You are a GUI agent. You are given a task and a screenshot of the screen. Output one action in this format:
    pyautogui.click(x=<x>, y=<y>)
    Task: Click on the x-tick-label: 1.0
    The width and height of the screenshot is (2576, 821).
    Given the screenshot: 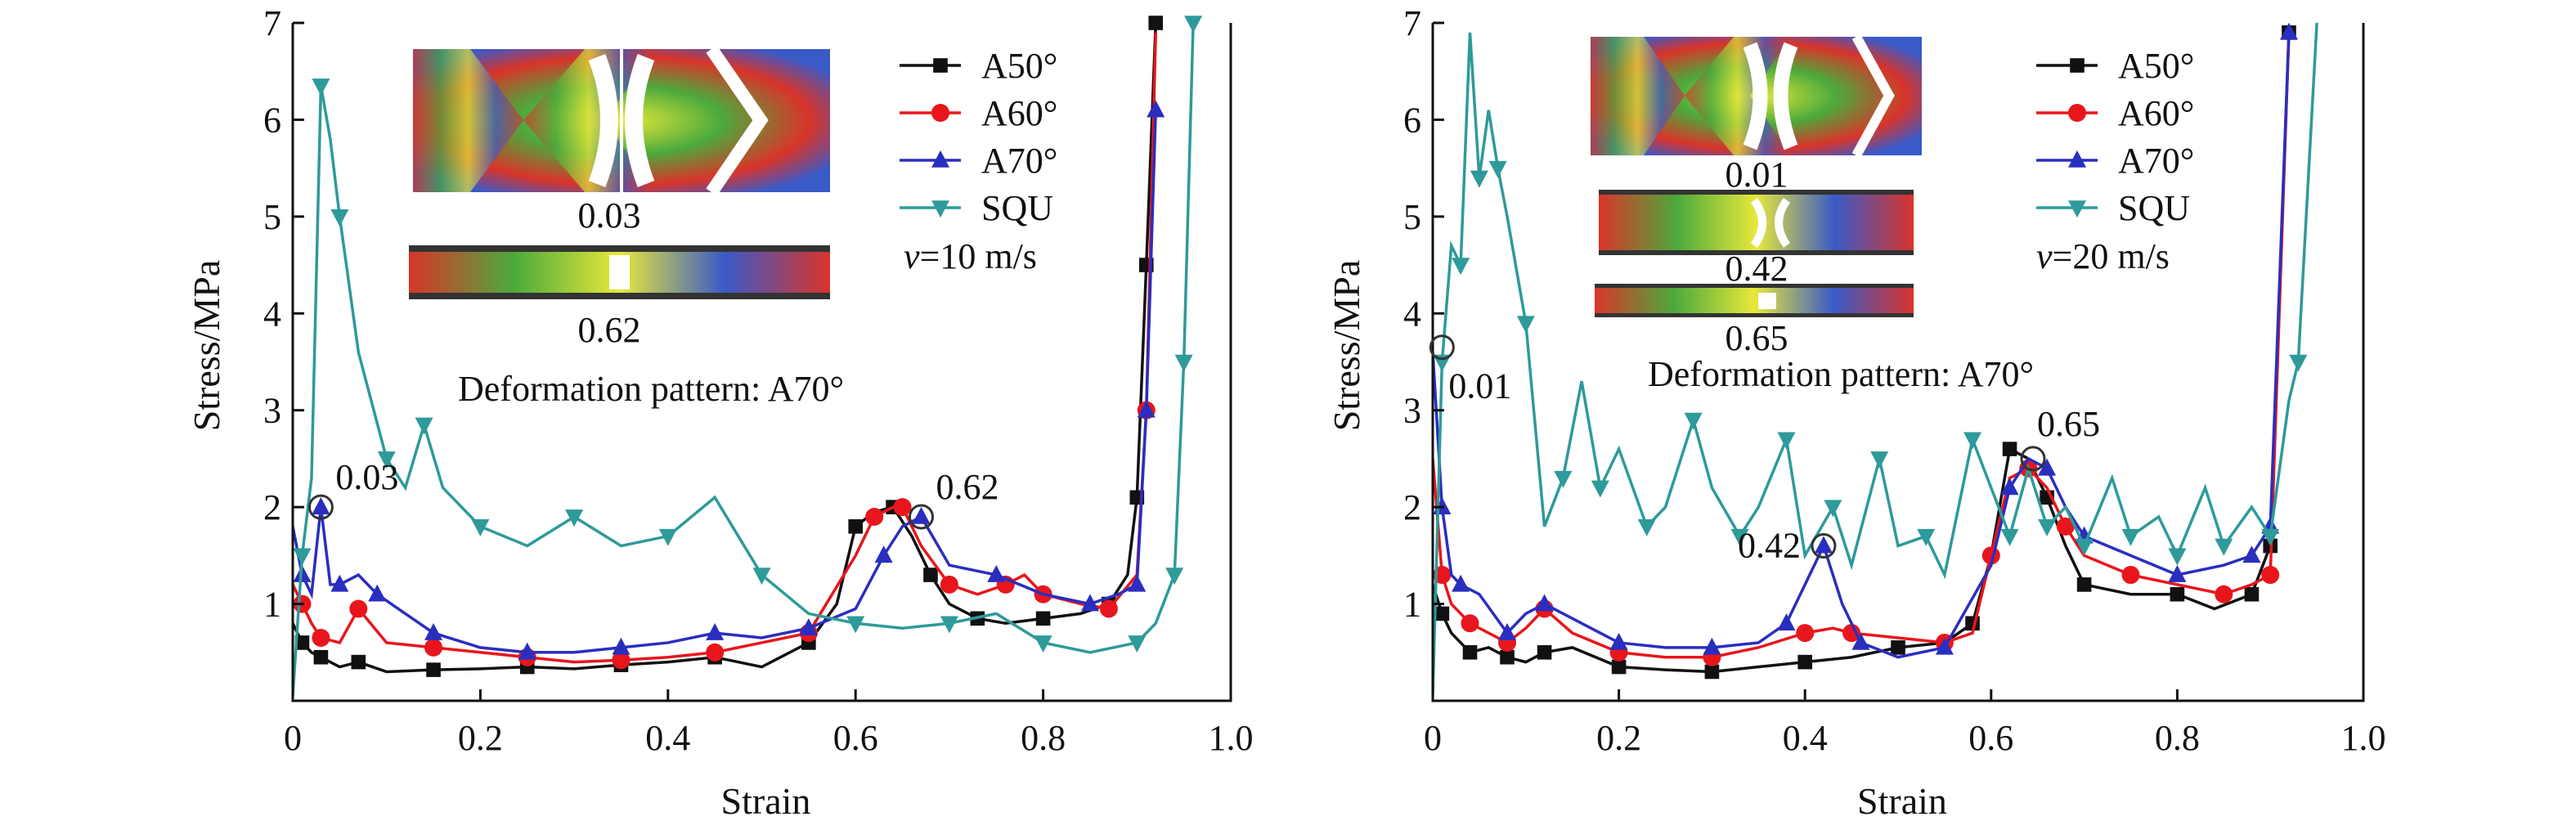 What is the action you would take?
    pyautogui.click(x=2363, y=738)
    